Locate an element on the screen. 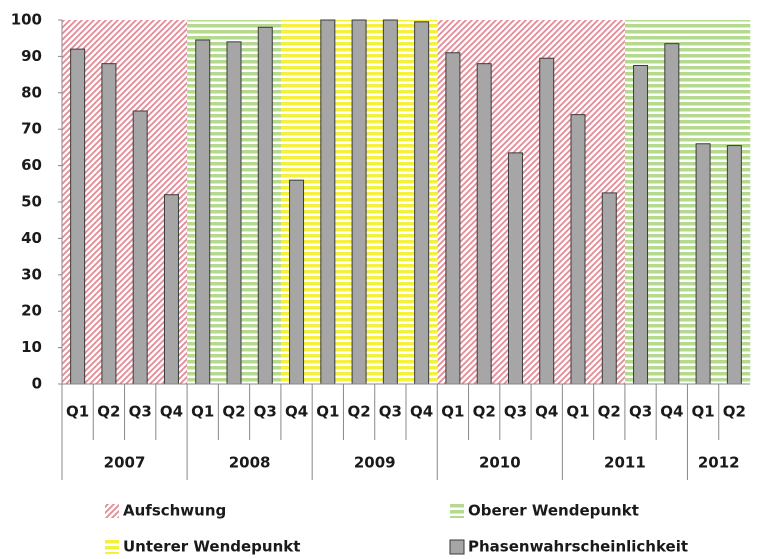  legend-label: Unterer Wendepunkt is located at coordinates (211, 547).